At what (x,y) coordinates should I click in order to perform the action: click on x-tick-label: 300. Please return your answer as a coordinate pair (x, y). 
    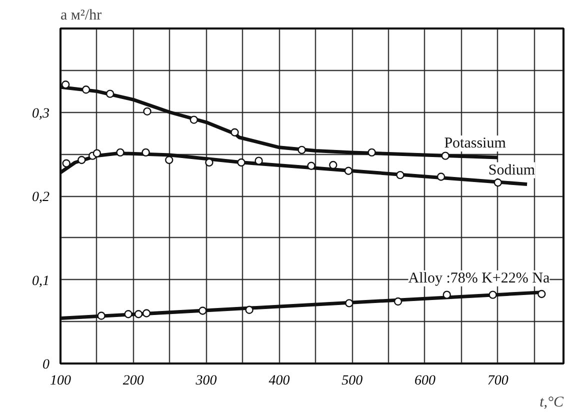
    Looking at the image, I should click on (205, 381).